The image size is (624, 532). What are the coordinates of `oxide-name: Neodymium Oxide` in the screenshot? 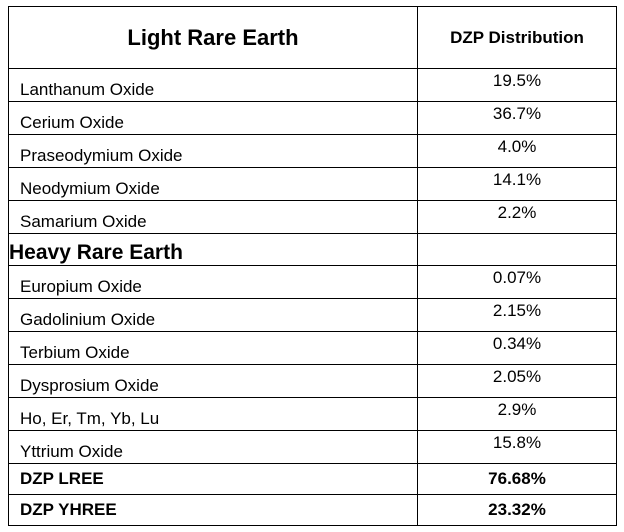 It's located at (213, 184).